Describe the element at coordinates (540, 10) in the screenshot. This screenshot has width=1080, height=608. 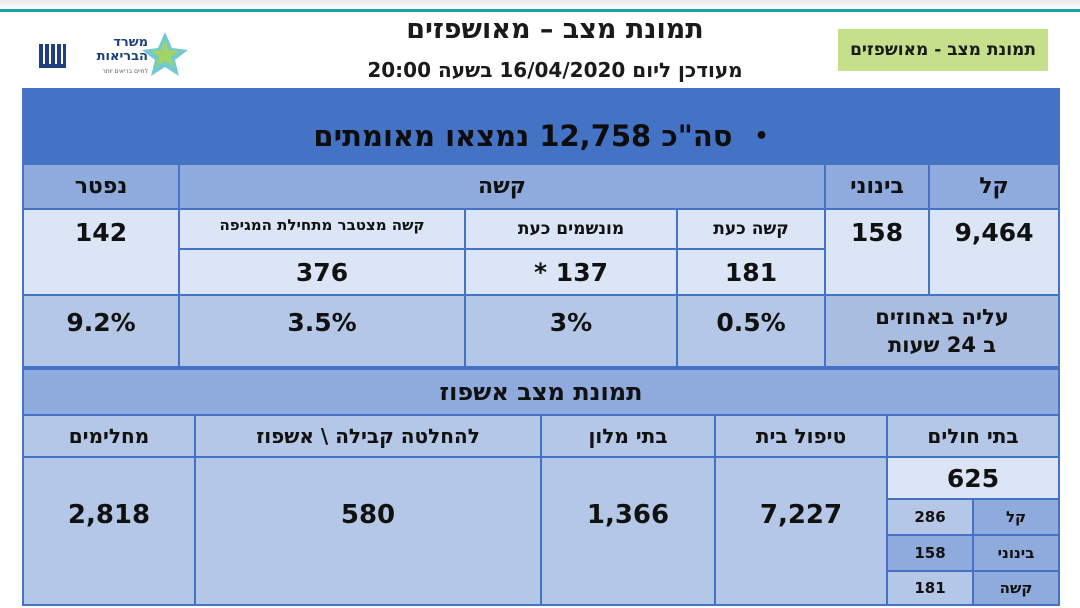
I see `accent-line` at that location.